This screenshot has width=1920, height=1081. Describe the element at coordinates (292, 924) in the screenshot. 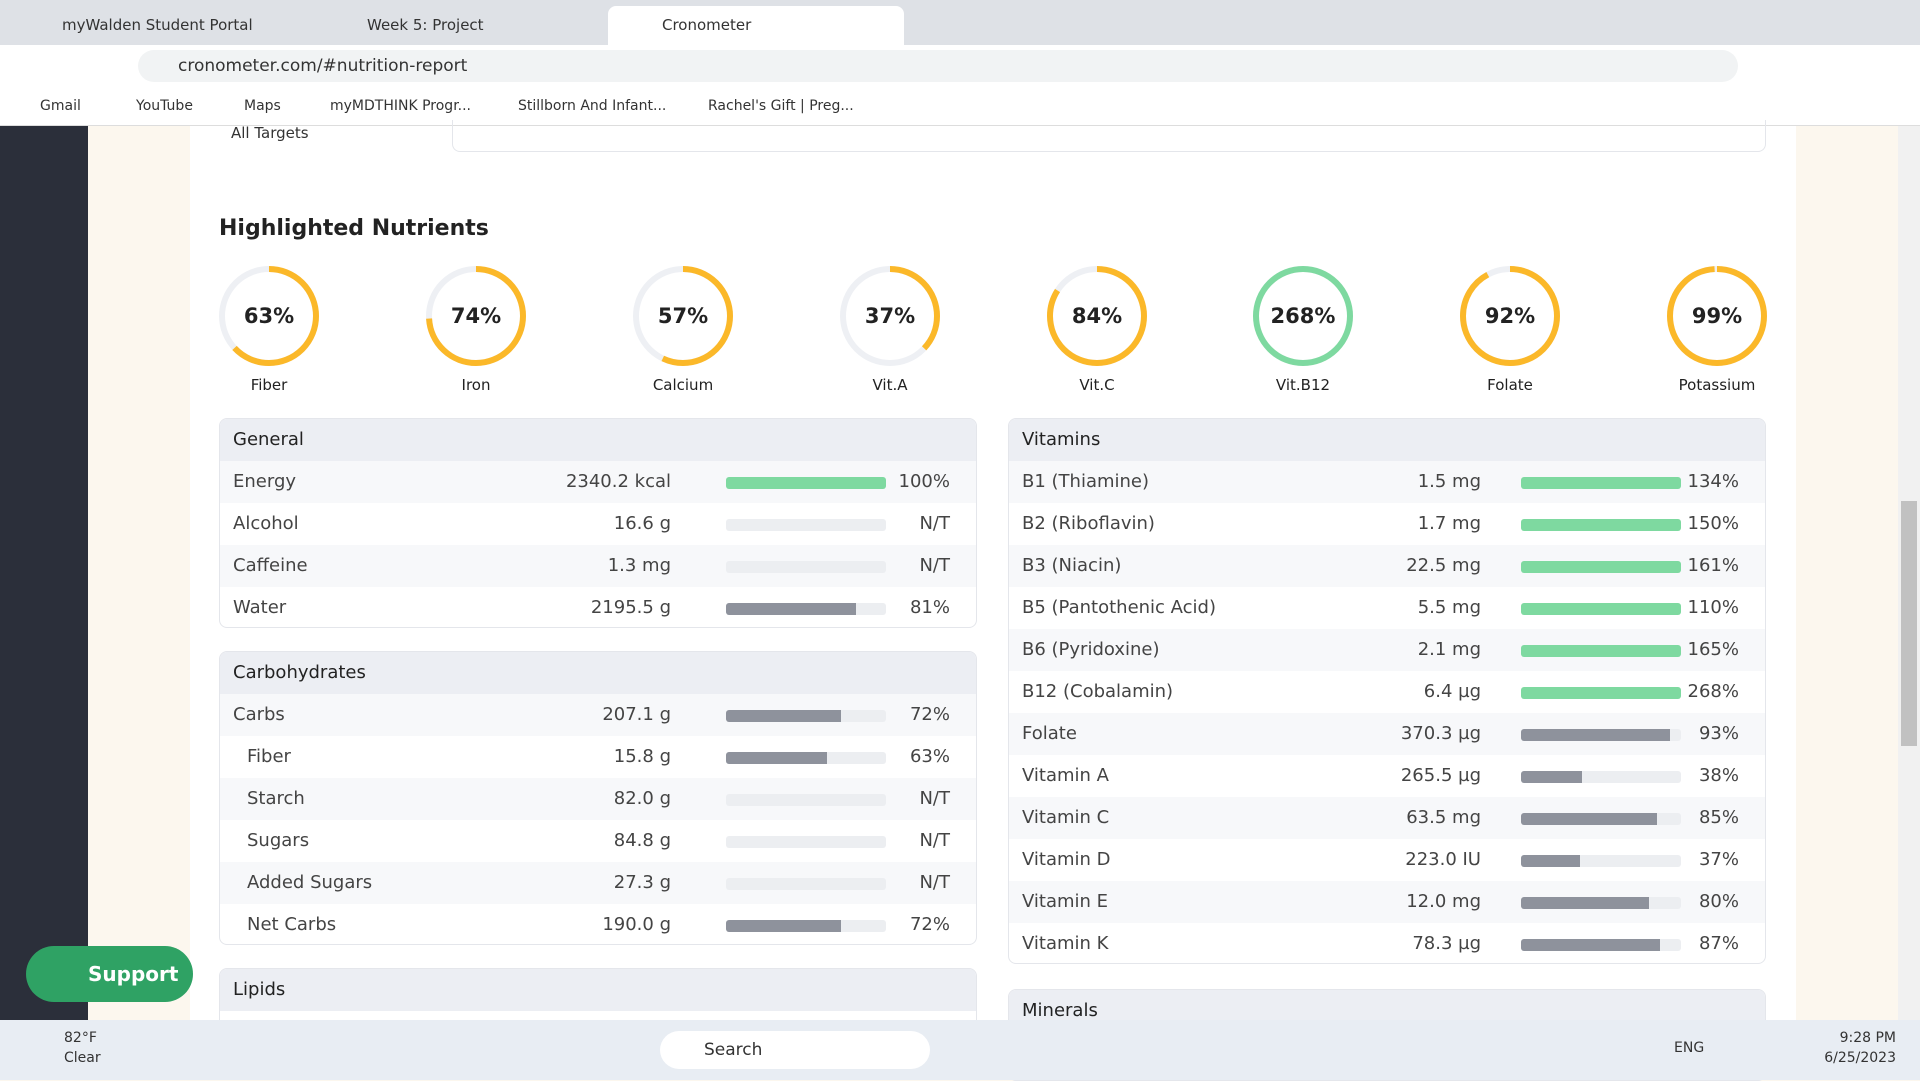

I see `nutrient-name: Net Carbs` at that location.